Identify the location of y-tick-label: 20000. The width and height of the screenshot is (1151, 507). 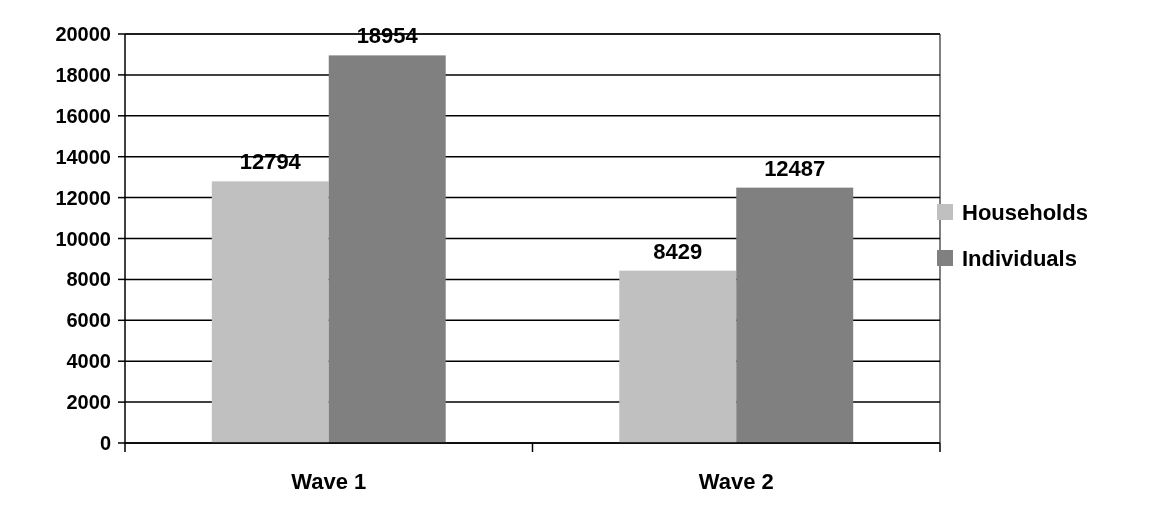
(83, 34).